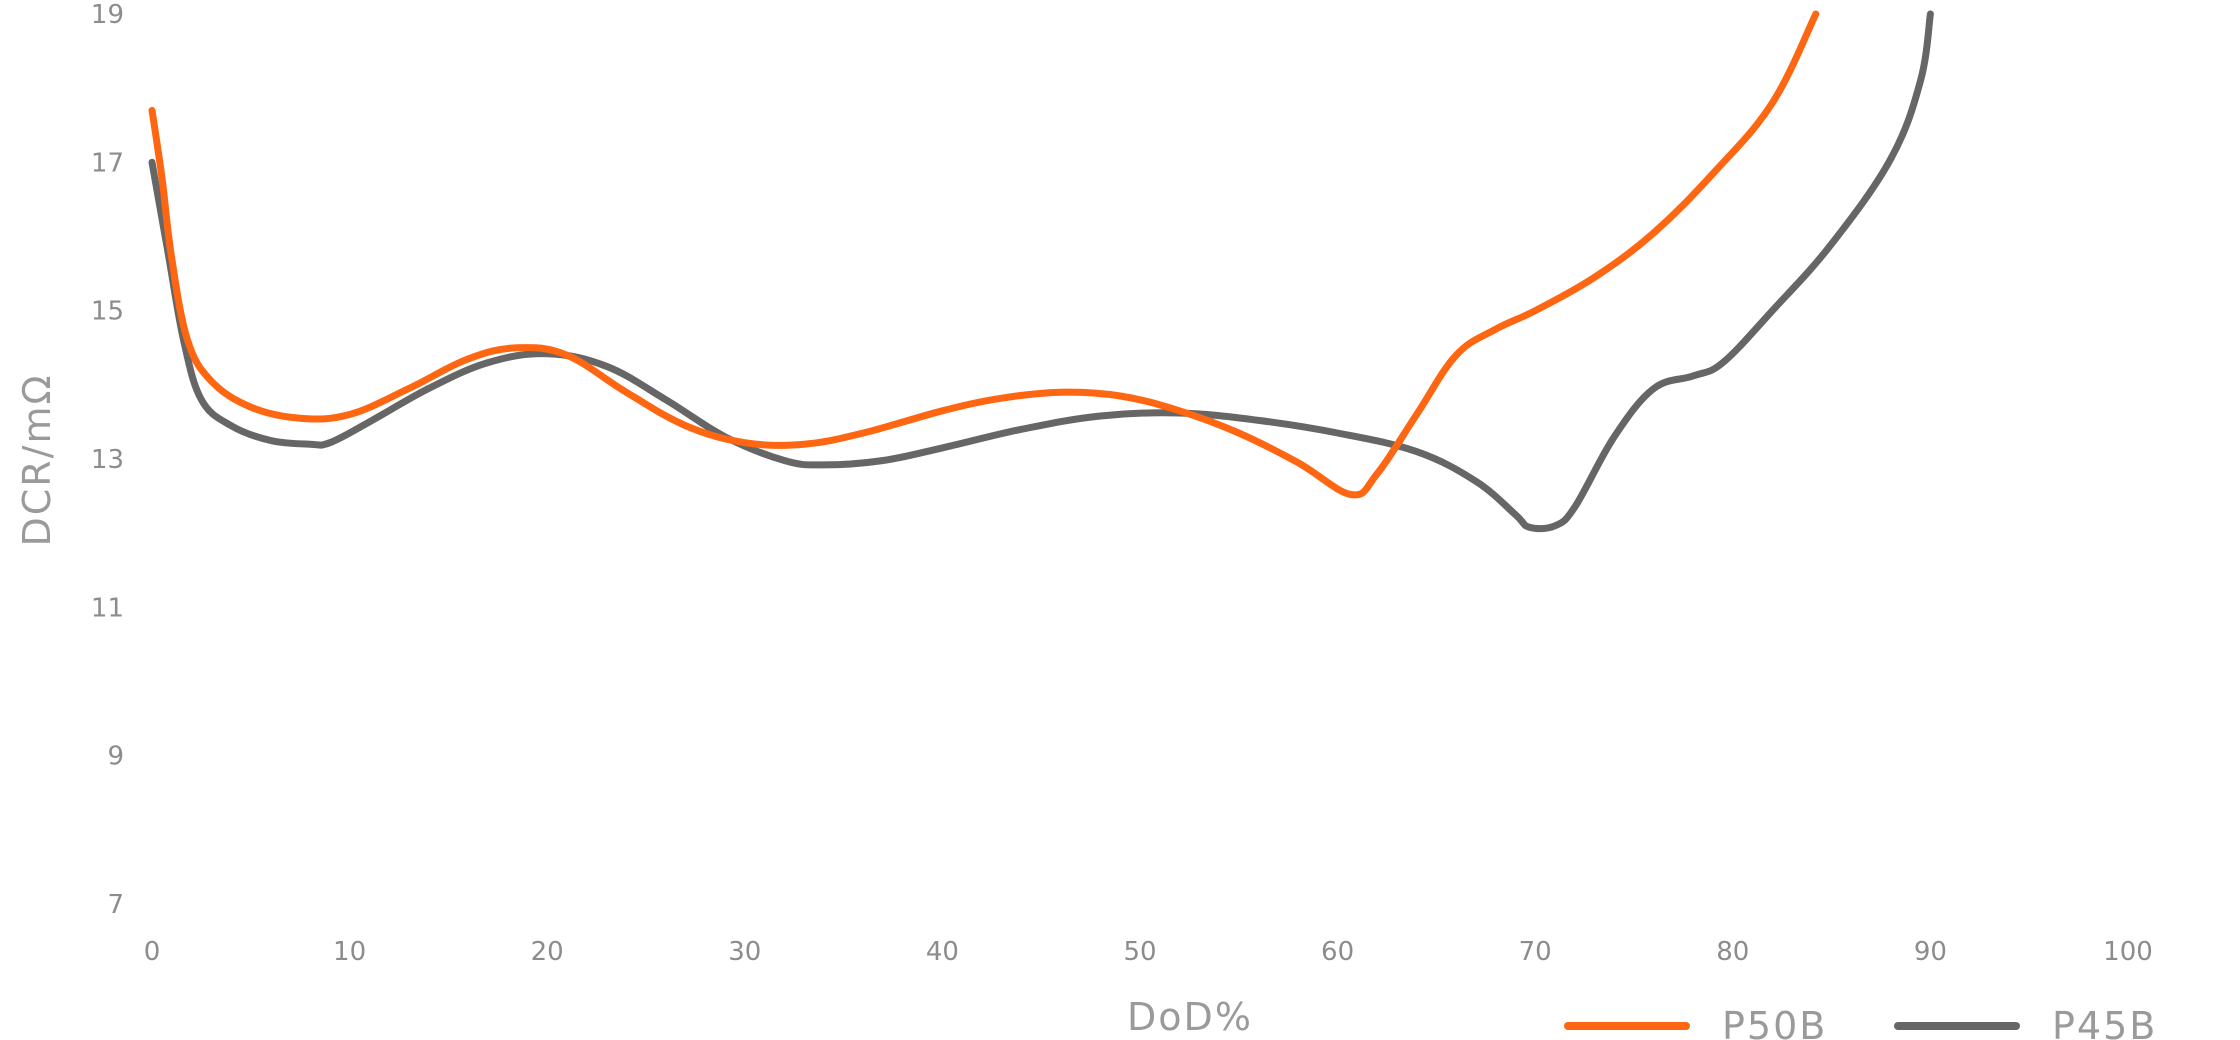 The image size is (2240, 1040). Describe the element at coordinates (1860, 1022) in the screenshot. I see `legend: P50B P45B` at that location.